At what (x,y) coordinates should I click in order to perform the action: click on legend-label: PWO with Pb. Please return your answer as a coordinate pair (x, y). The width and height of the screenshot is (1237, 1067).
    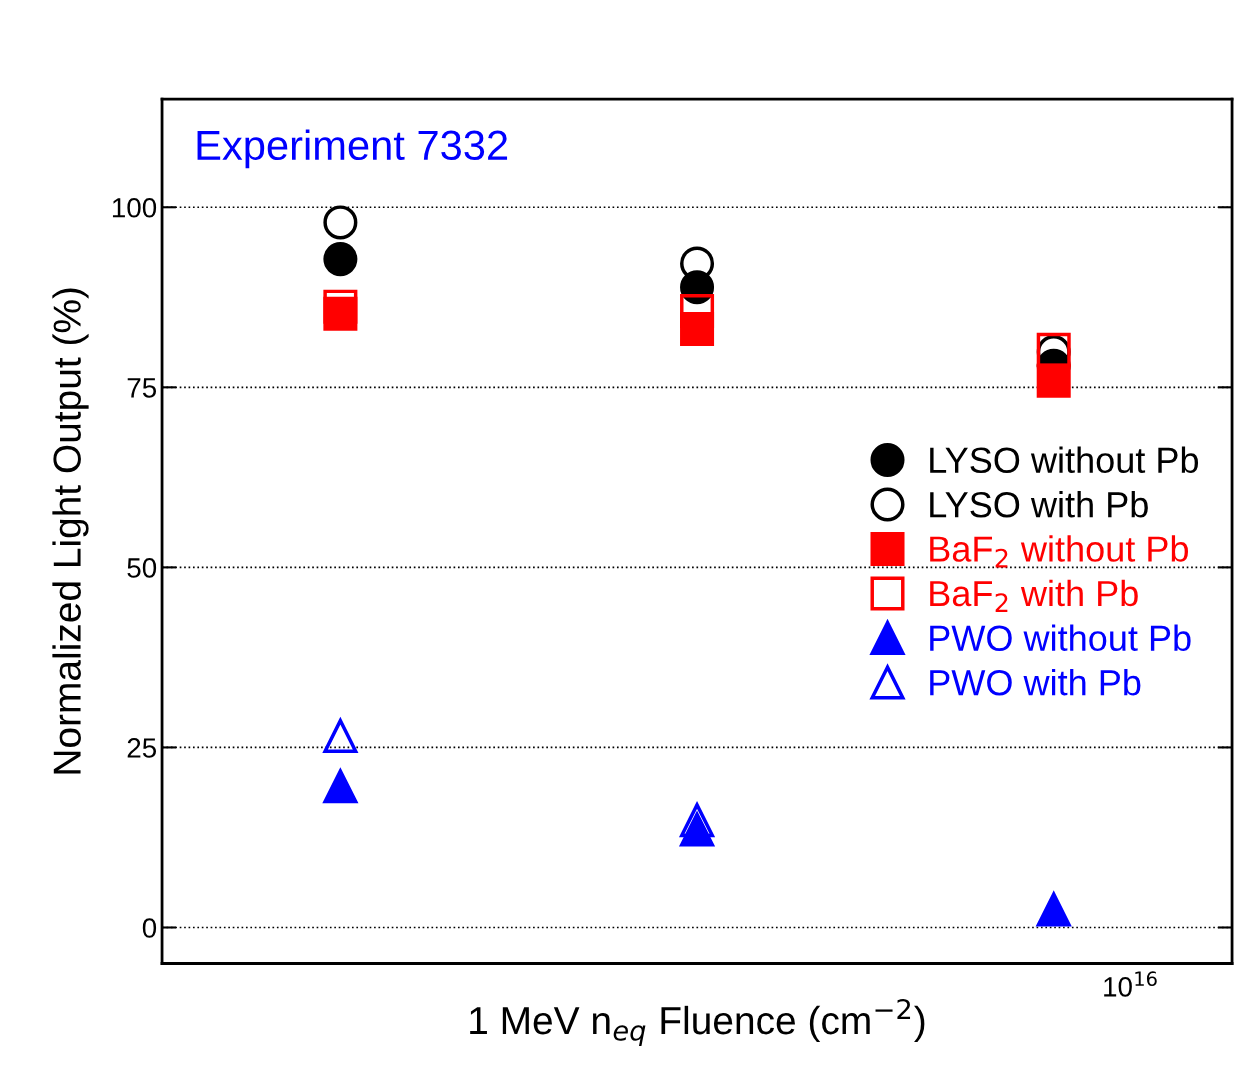
    Looking at the image, I should click on (1035, 682).